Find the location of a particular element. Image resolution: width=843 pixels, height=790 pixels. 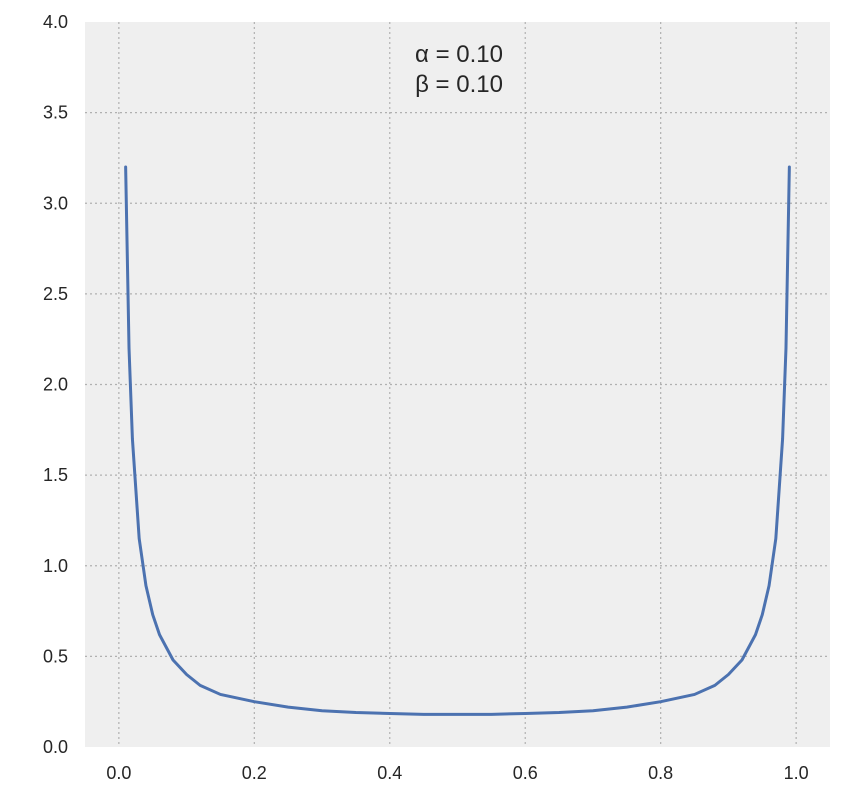

y-tick-label: 1.5 is located at coordinates (55, 475).